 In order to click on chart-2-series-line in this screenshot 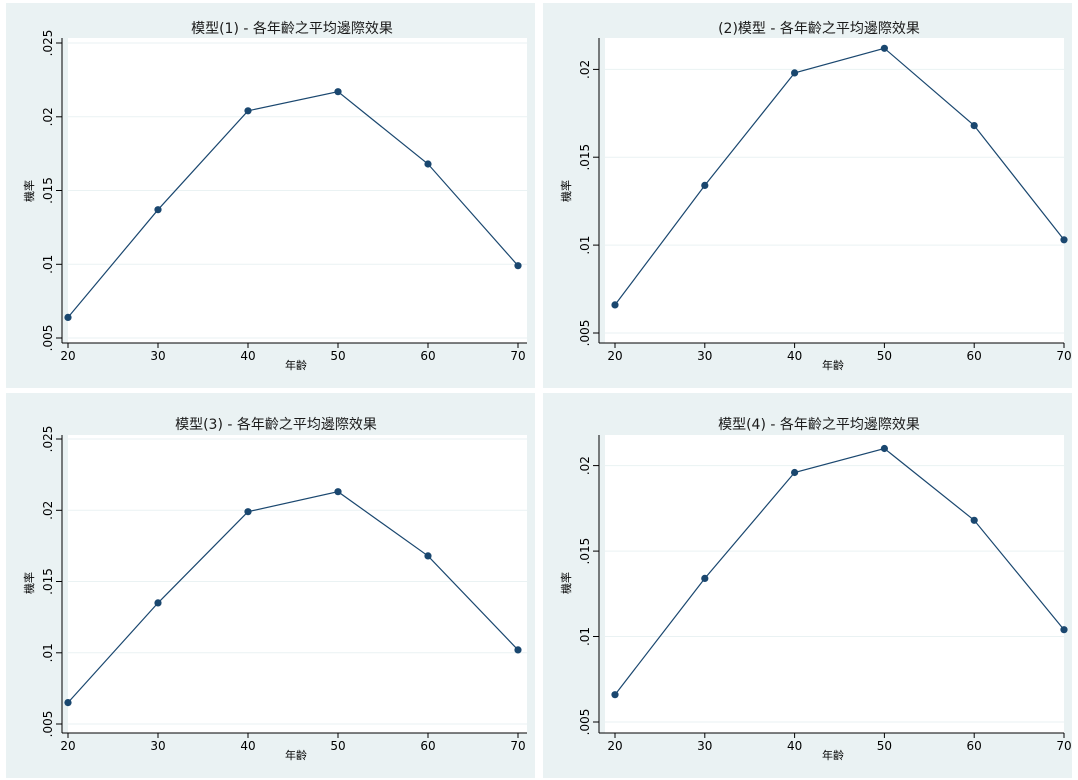, I will do `click(839, 176)`.